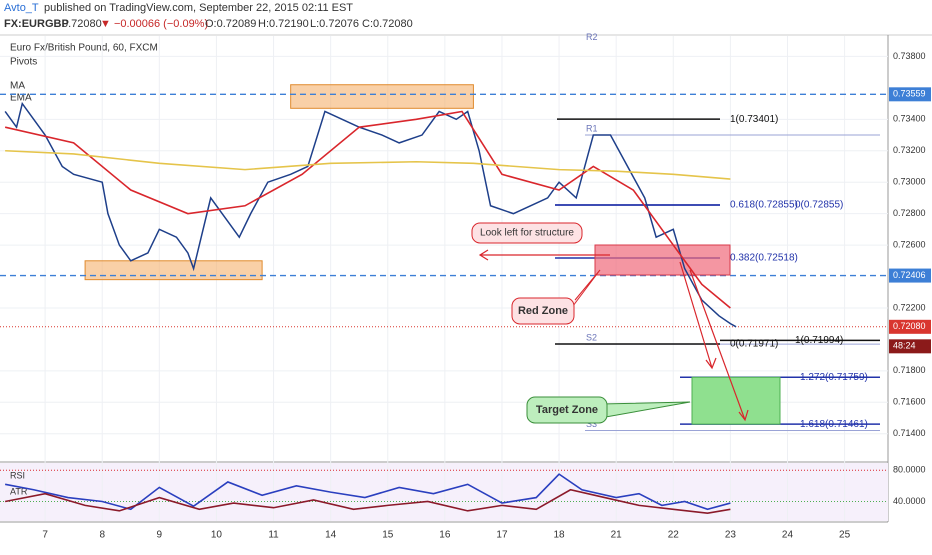 The height and width of the screenshot is (555, 932). Describe the element at coordinates (662, 260) in the screenshot. I see `red-zone` at that location.